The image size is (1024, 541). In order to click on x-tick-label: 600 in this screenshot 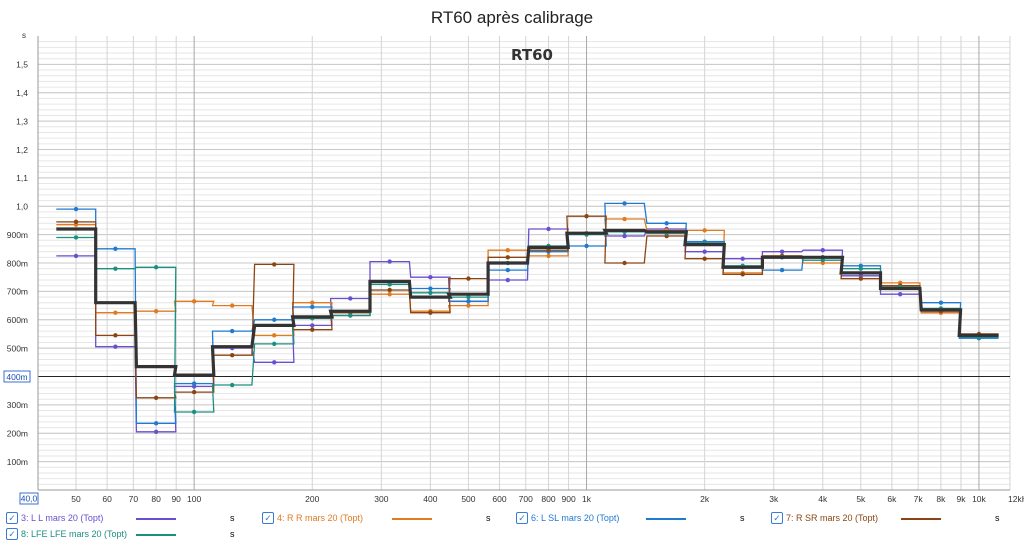, I will do `click(499, 499)`.